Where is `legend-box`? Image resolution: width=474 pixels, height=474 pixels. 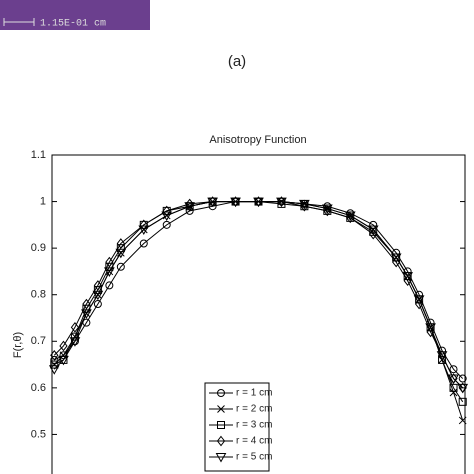
legend-box is located at coordinates (237, 427).